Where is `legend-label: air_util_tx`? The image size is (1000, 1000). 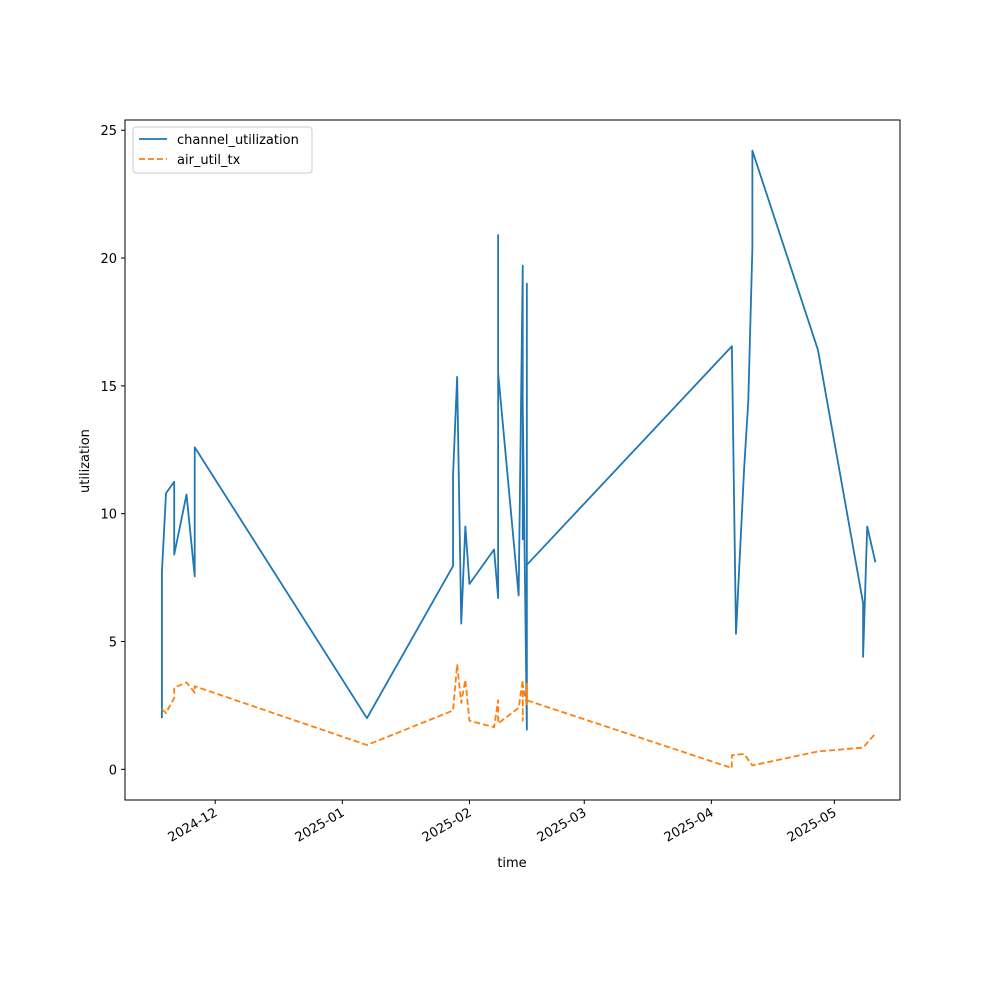 legend-label: air_util_tx is located at coordinates (209, 160).